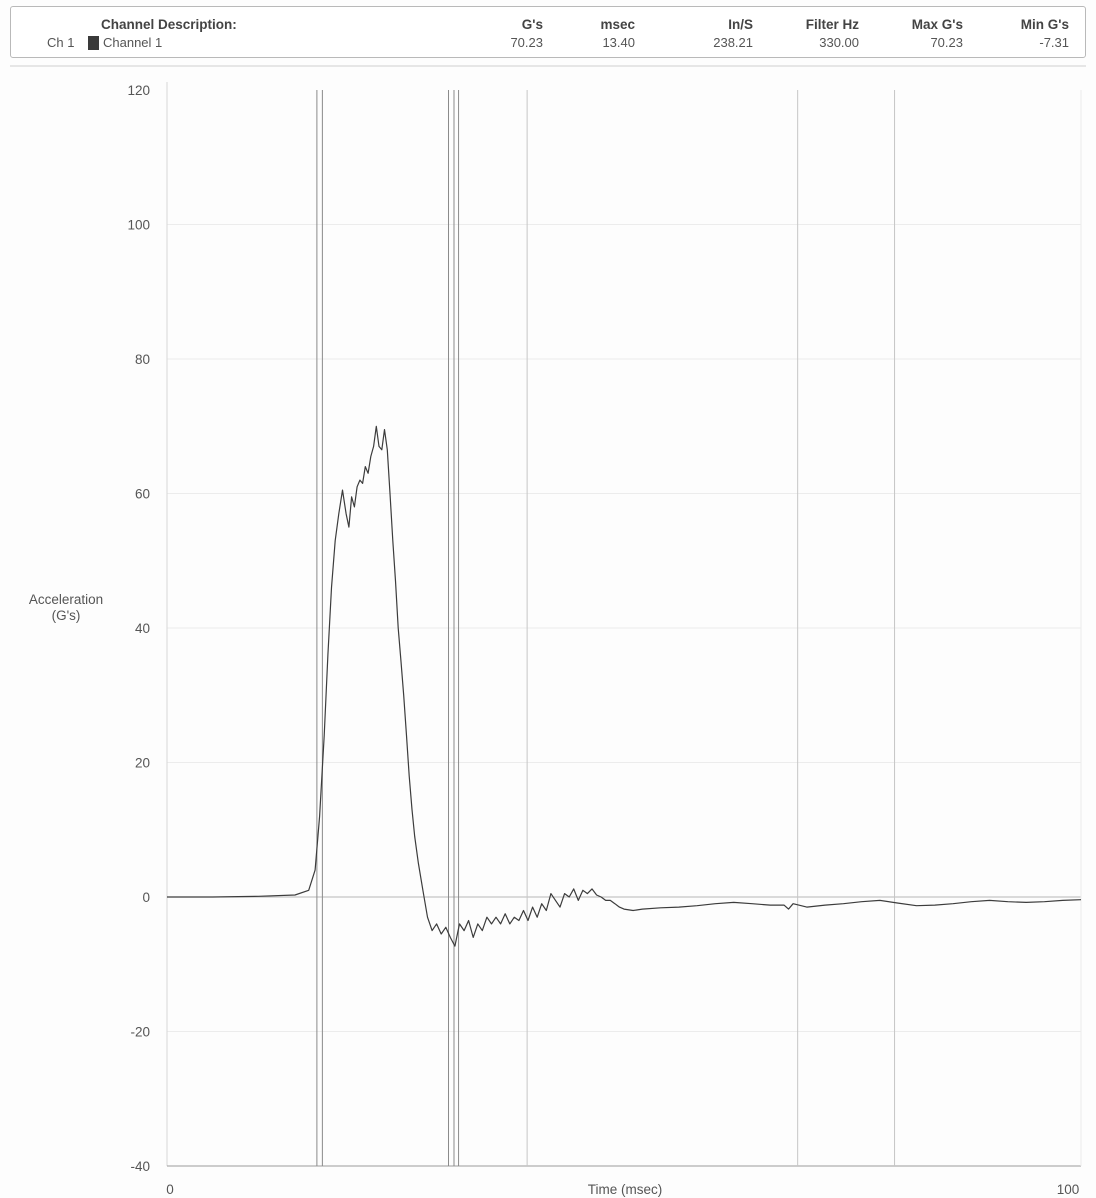 The width and height of the screenshot is (1096, 1198). I want to click on channel-color-swatch, so click(93, 43).